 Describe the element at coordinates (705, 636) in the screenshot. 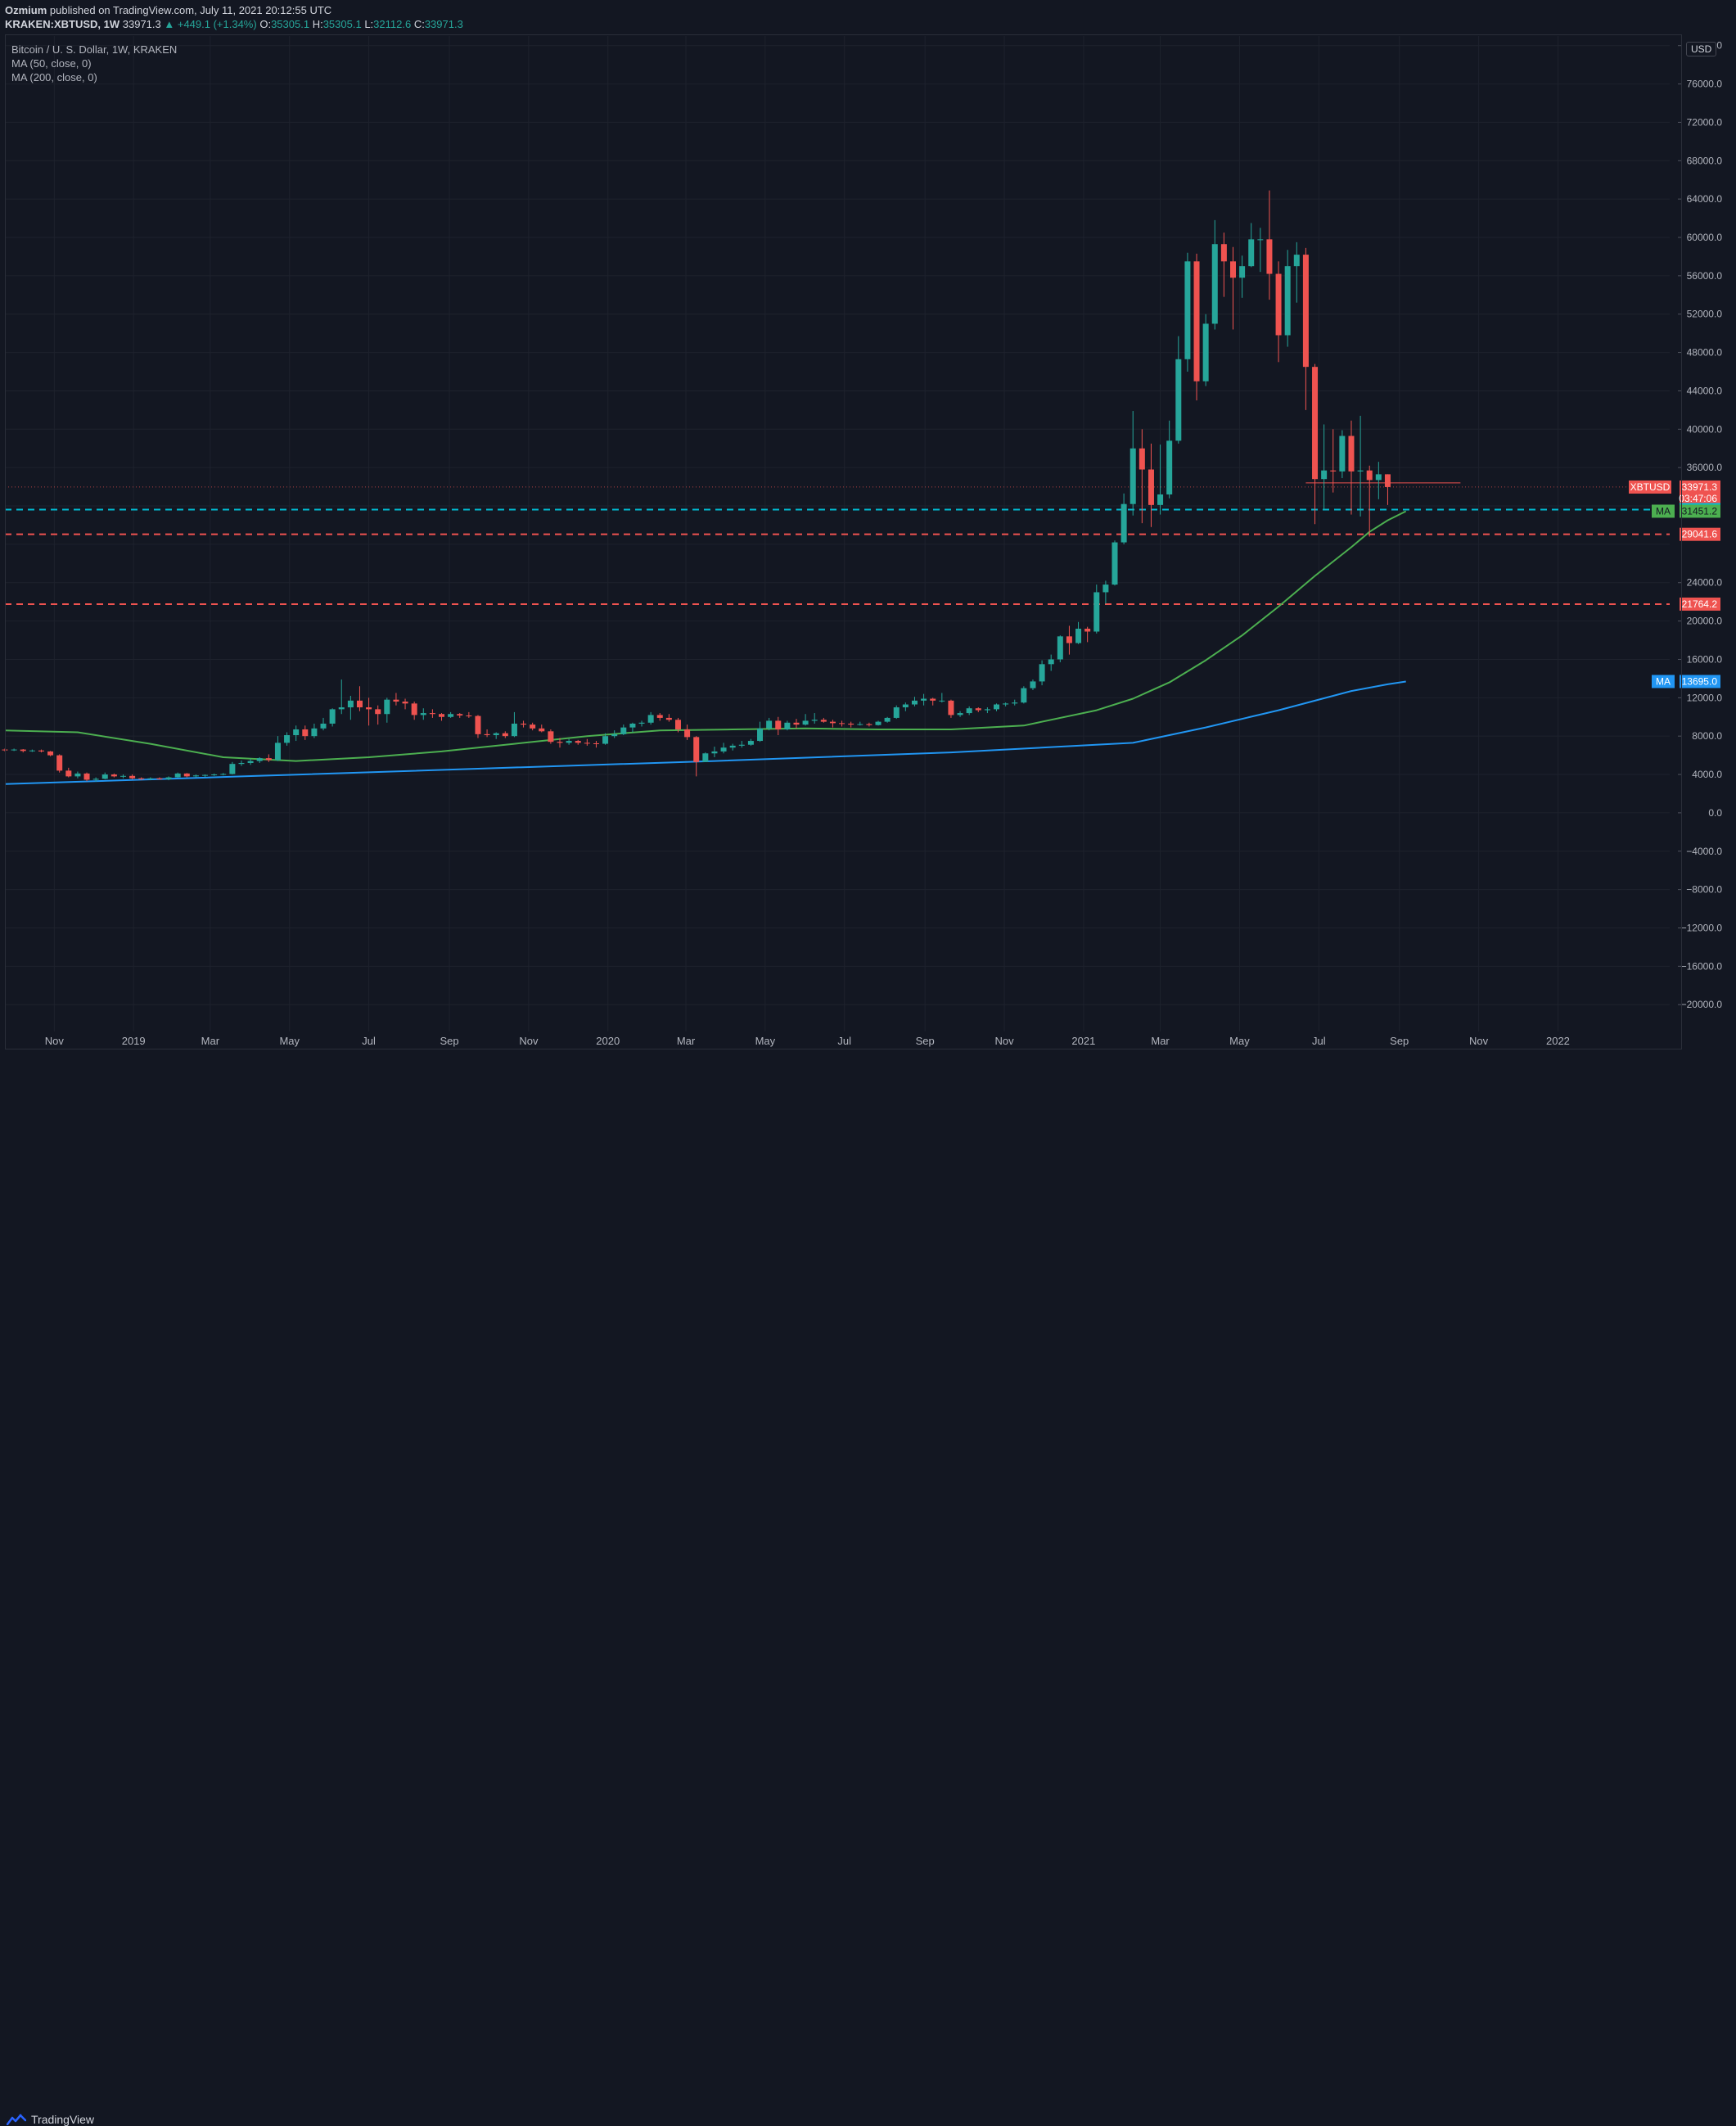

I see `ma50-series` at that location.